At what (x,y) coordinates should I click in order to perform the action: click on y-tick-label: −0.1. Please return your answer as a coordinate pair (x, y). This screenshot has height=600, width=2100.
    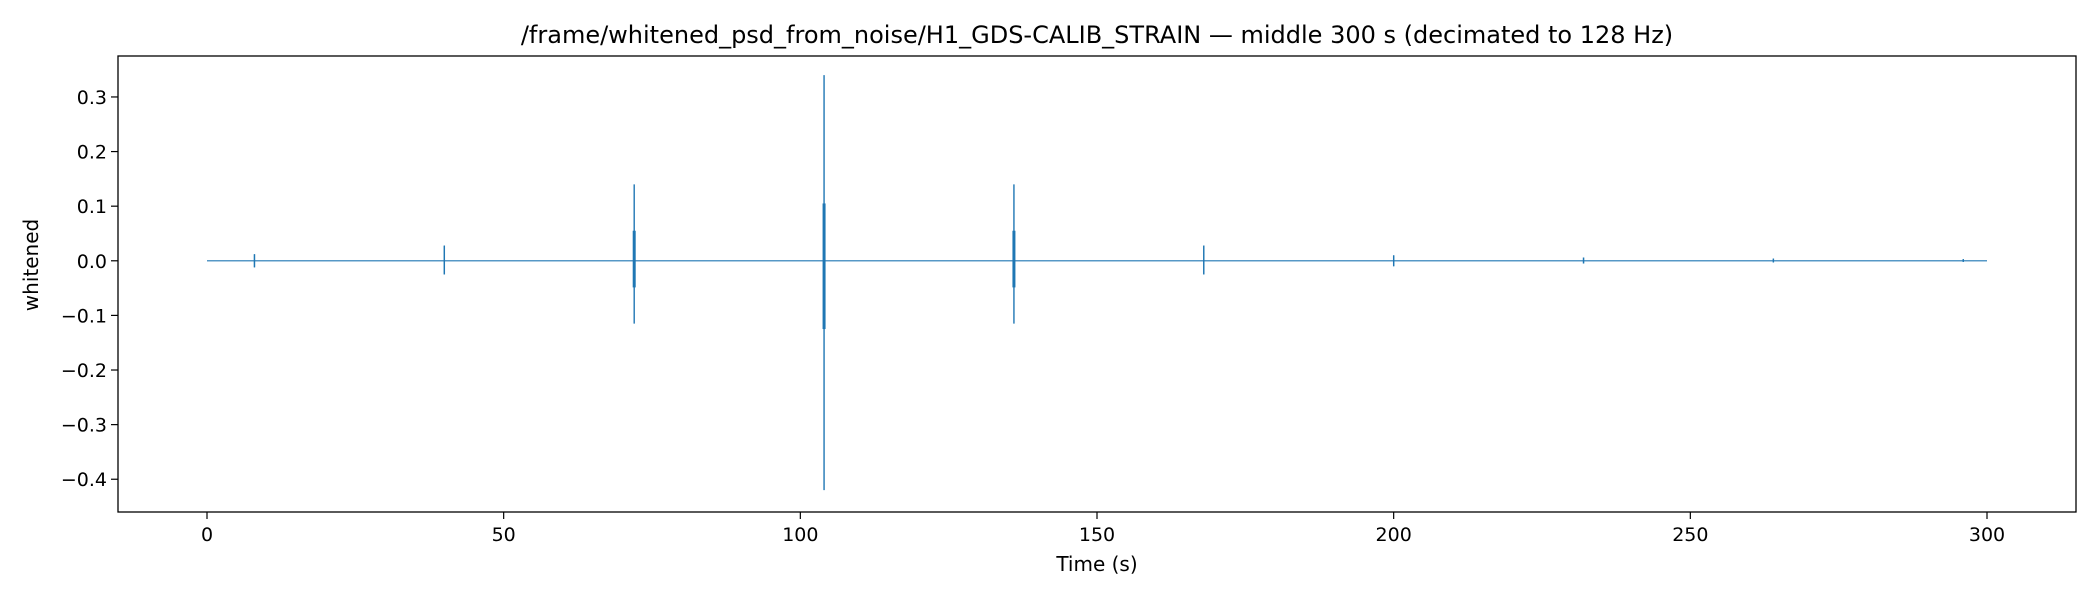
    Looking at the image, I should click on (84, 316).